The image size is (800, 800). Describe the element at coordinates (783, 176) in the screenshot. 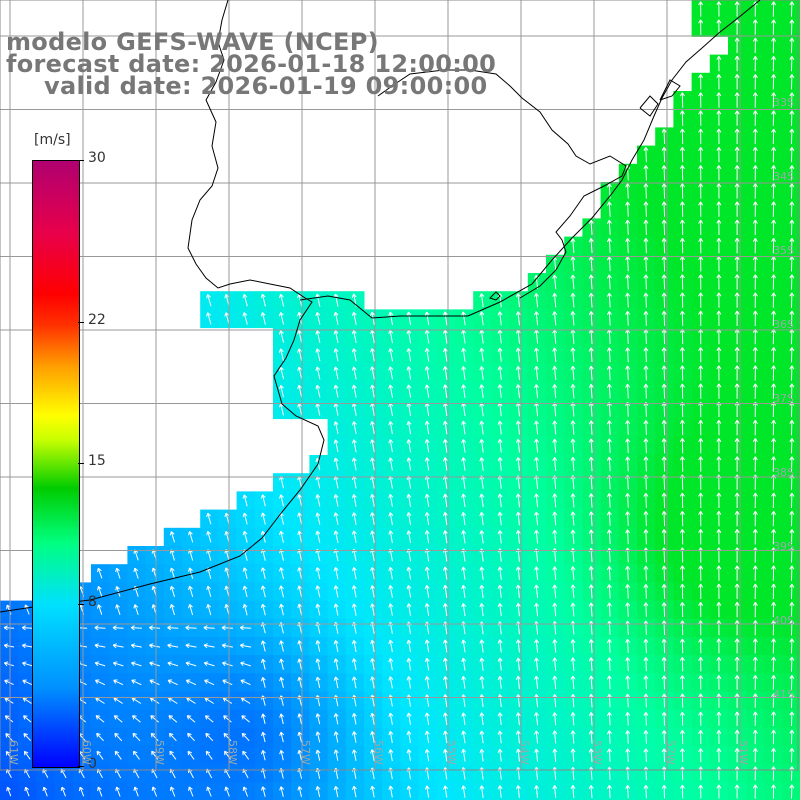

I see `lat-label: 34S` at that location.